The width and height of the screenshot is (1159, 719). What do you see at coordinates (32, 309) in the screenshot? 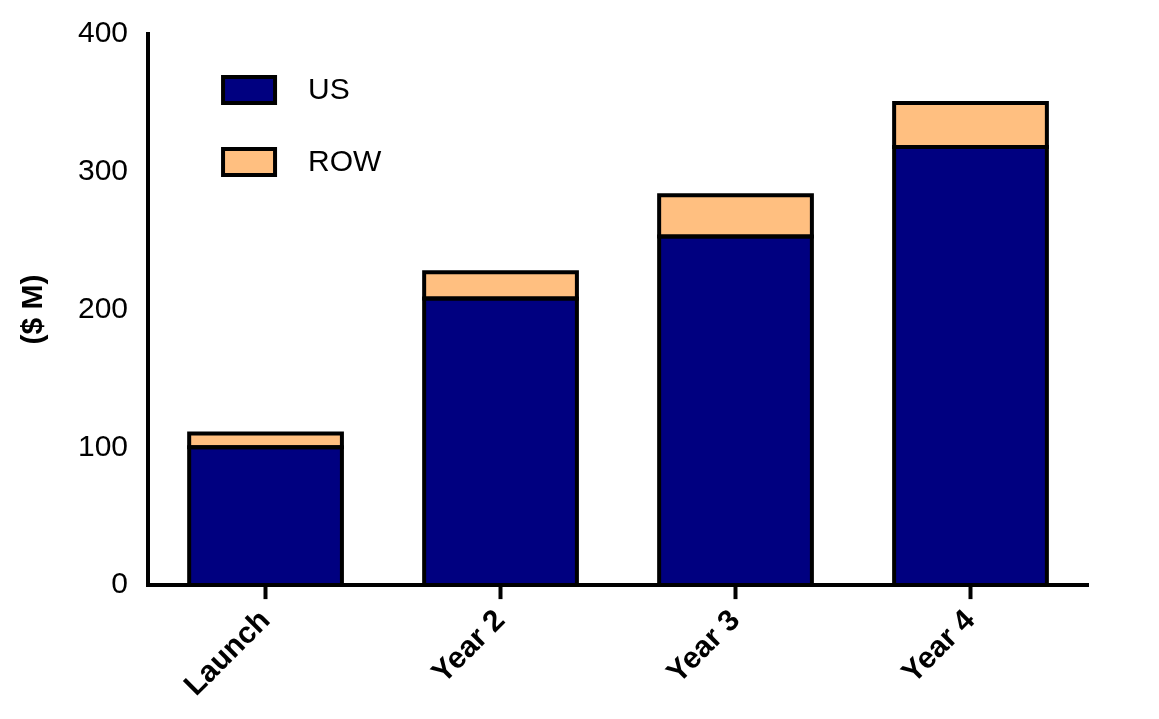
I see `y-axis-title: ($ M)` at bounding box center [32, 309].